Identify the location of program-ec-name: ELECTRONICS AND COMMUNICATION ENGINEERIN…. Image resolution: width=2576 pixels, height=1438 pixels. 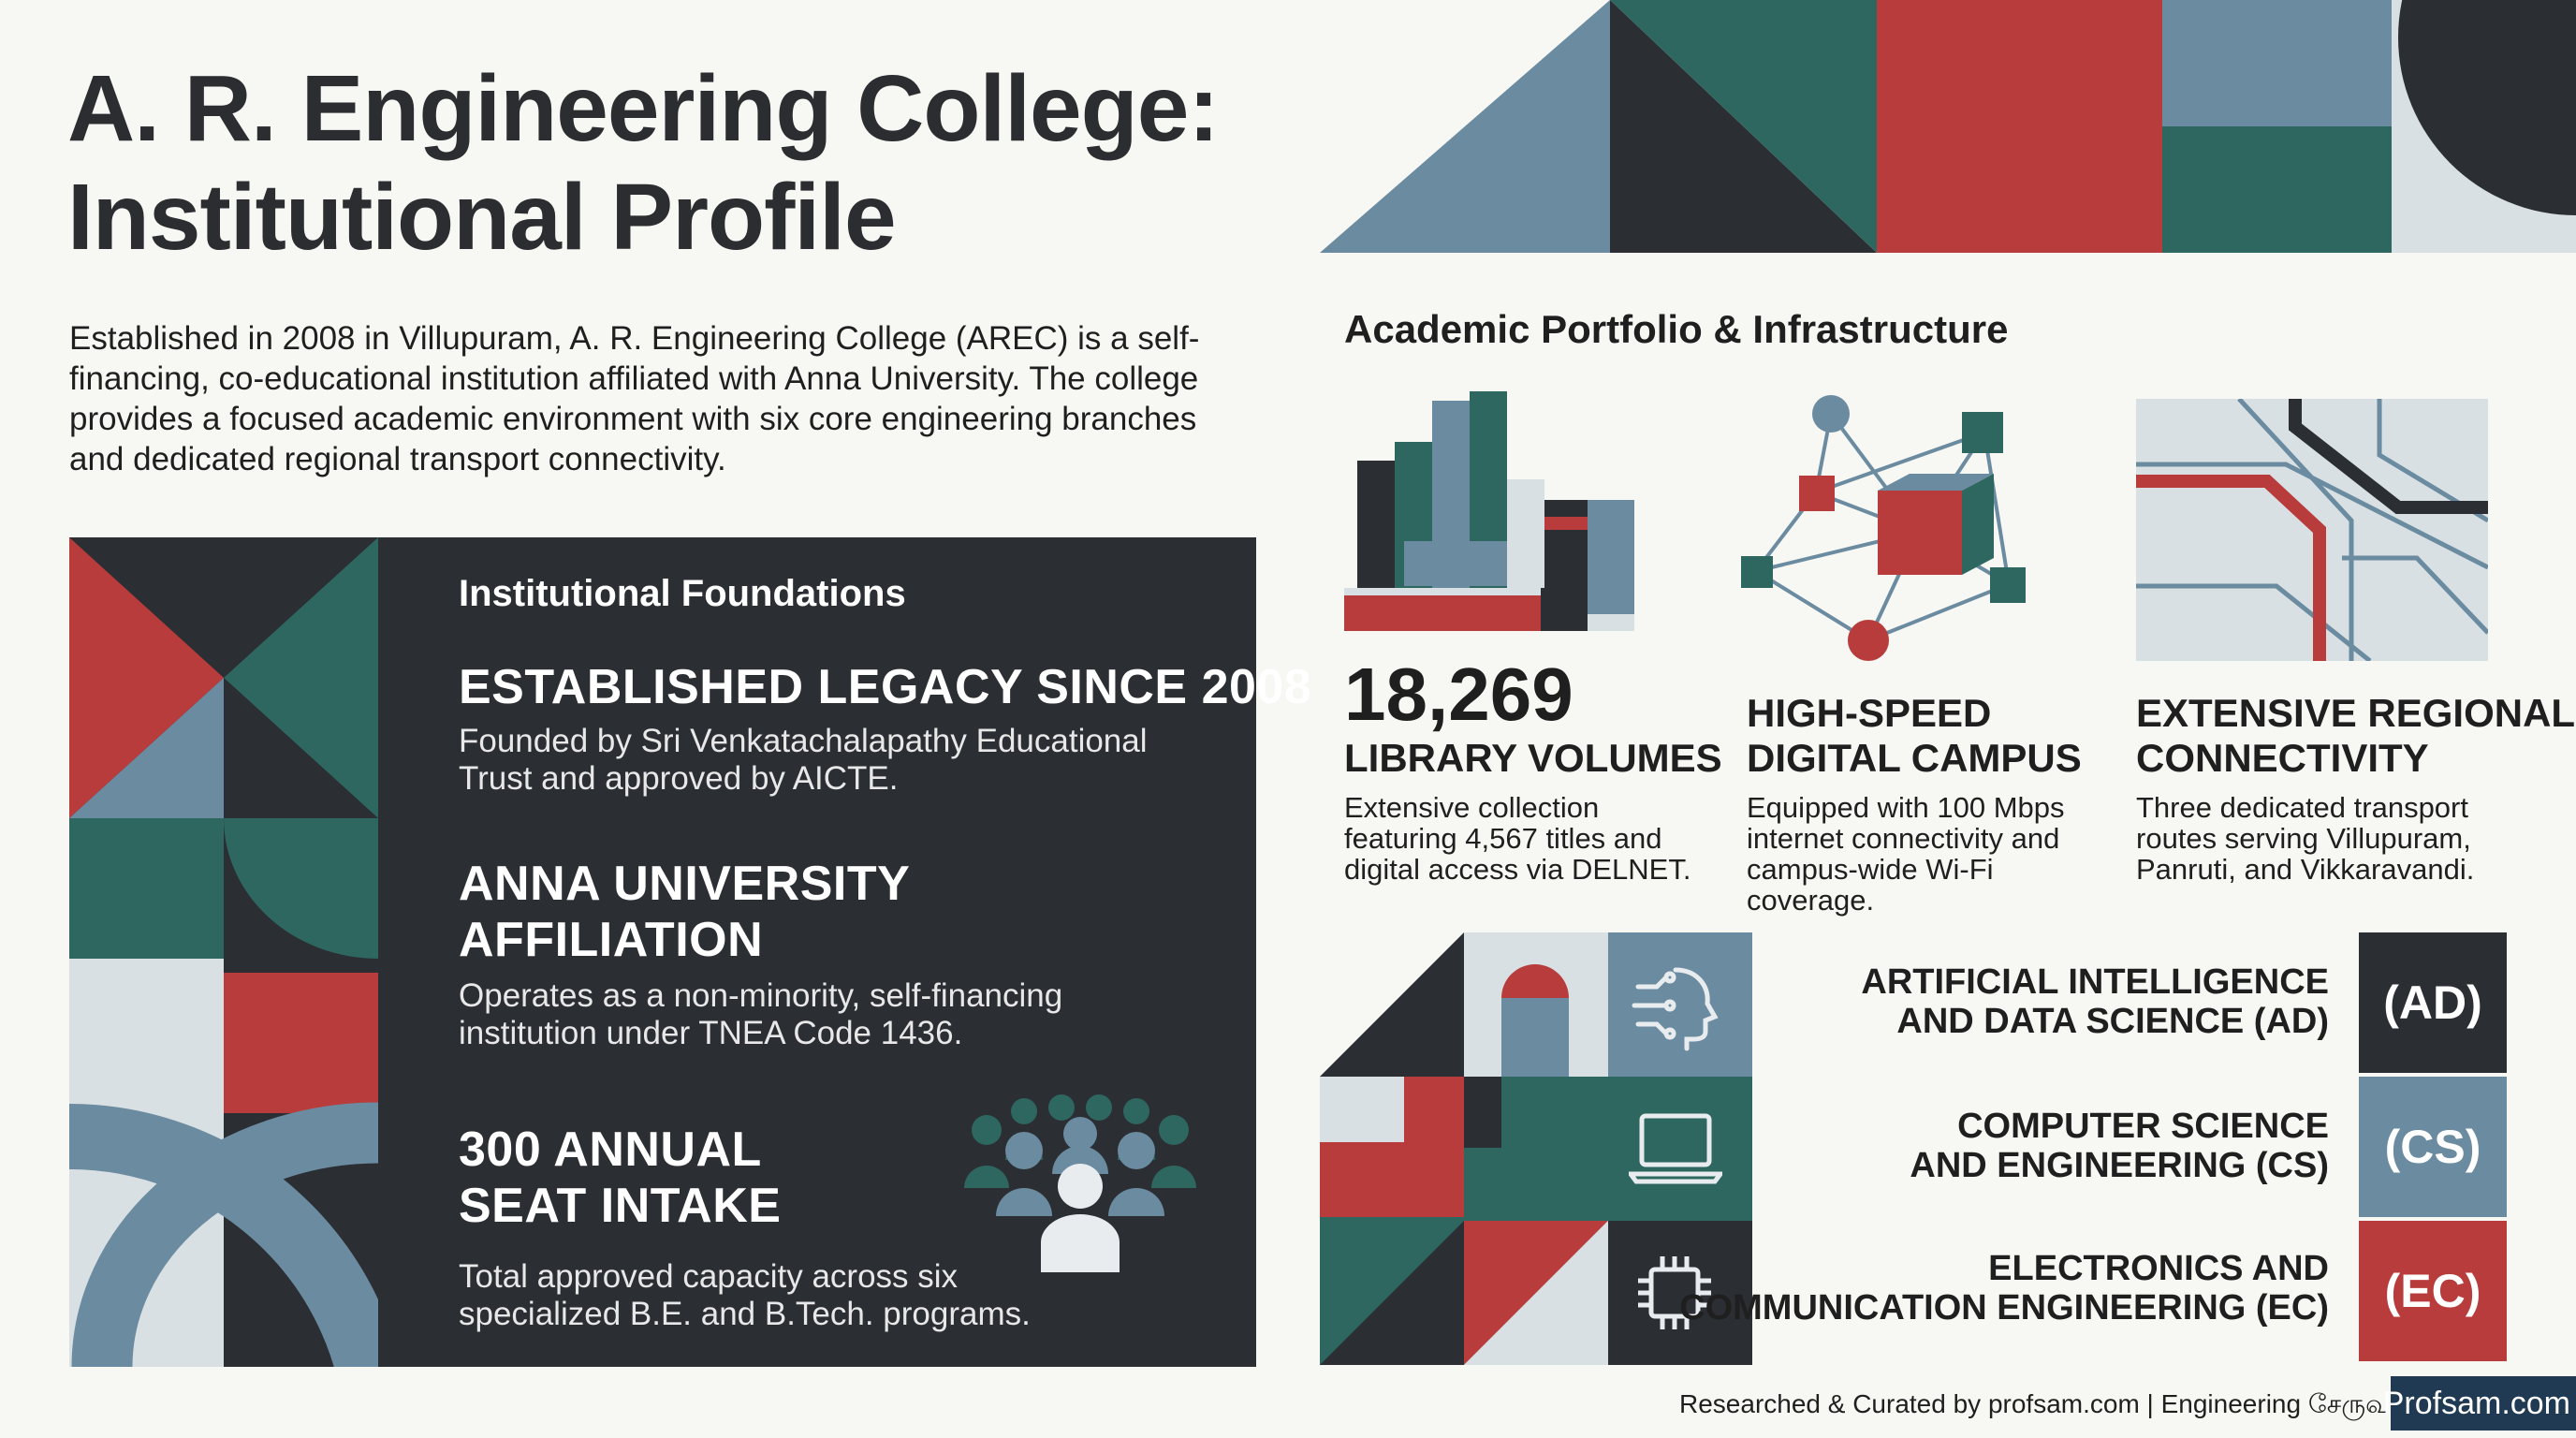
(1955, 1288).